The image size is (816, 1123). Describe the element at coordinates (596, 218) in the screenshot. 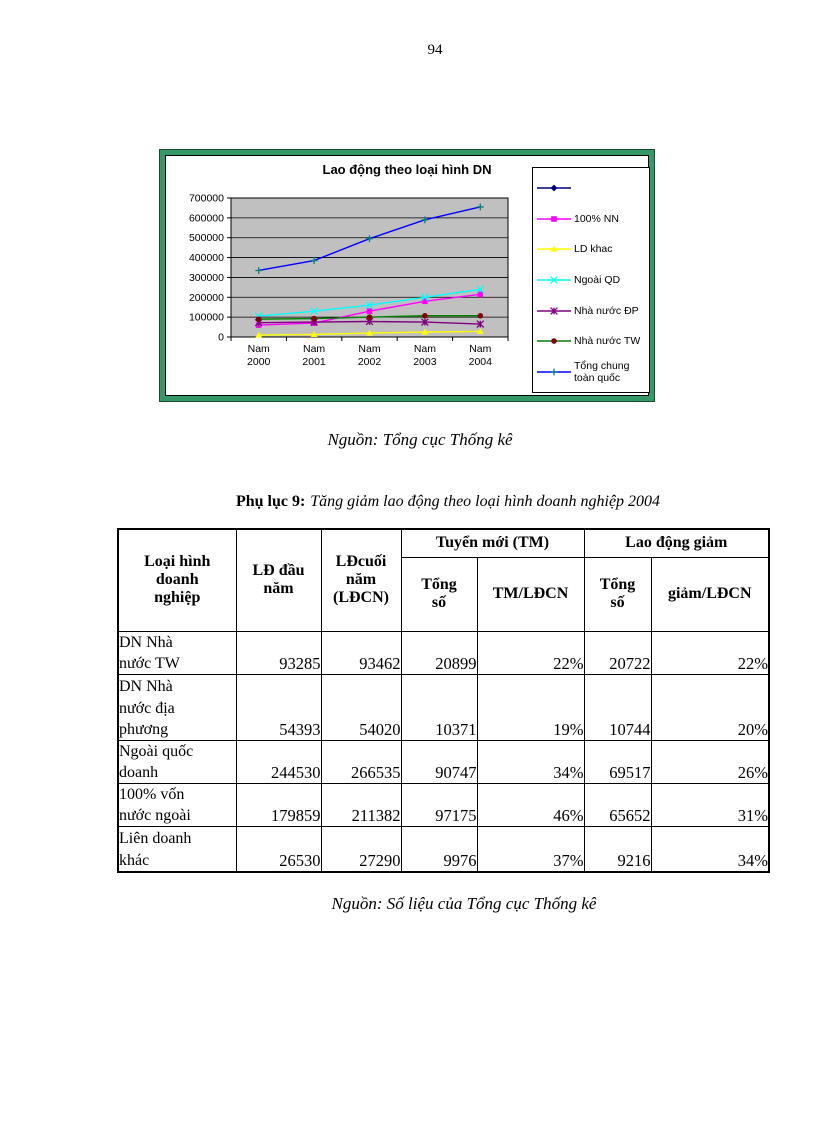

I see `legend-label: 100% NN` at that location.